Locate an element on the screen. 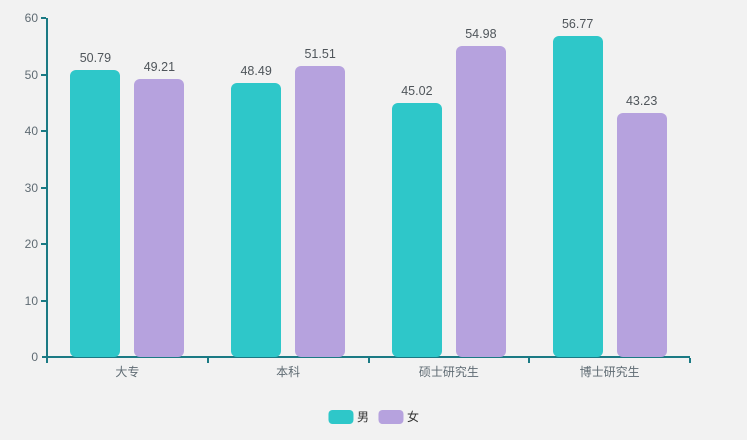 Image resolution: width=747 pixels, height=440 pixels. bar-女-硕士研究生 is located at coordinates (480, 201).